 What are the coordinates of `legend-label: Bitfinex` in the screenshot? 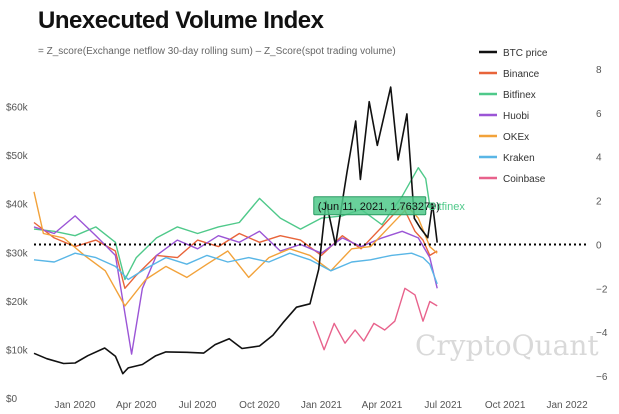 It's located at (519, 95).